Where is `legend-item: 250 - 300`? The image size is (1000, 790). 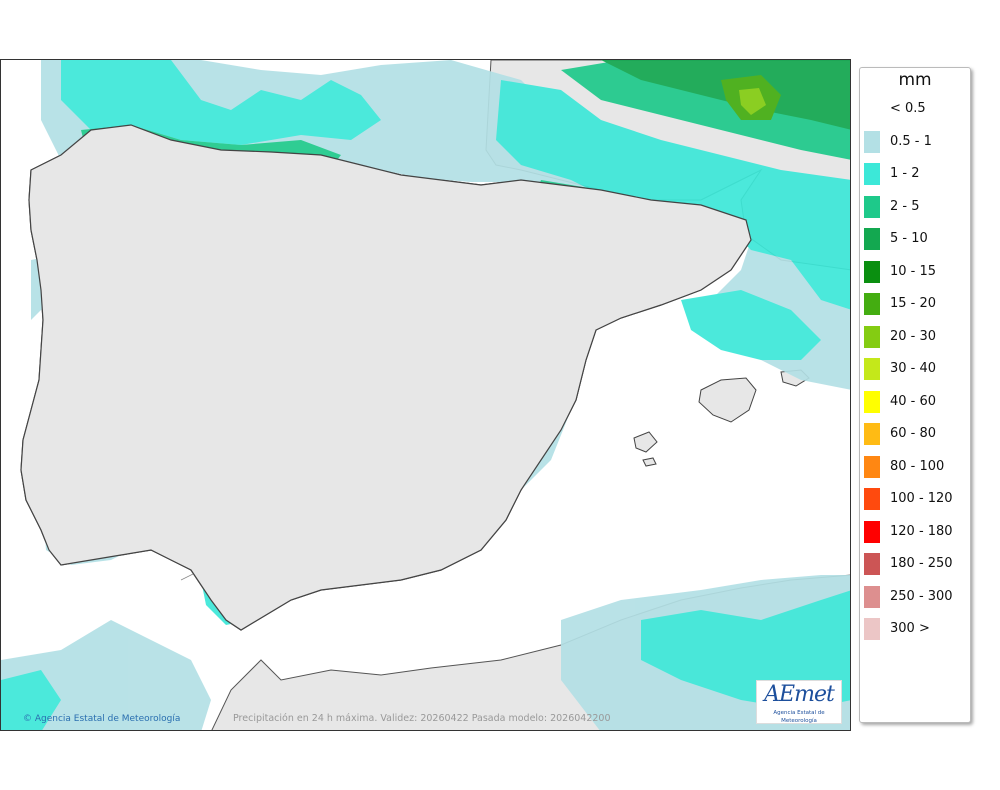 legend-item: 250 - 300 is located at coordinates (916, 596).